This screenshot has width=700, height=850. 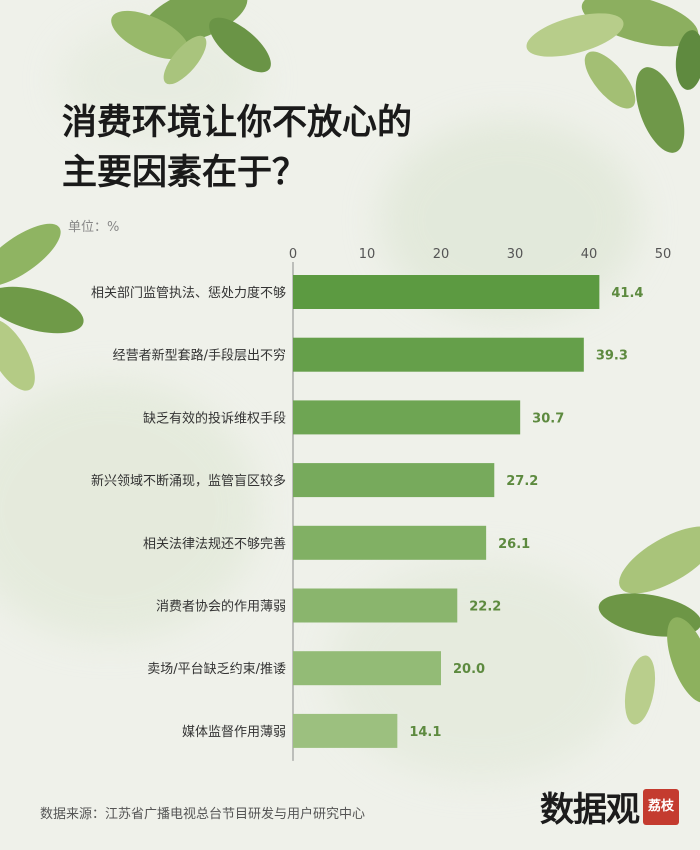 I want to click on x-tick-label: 30, so click(x=515, y=254).